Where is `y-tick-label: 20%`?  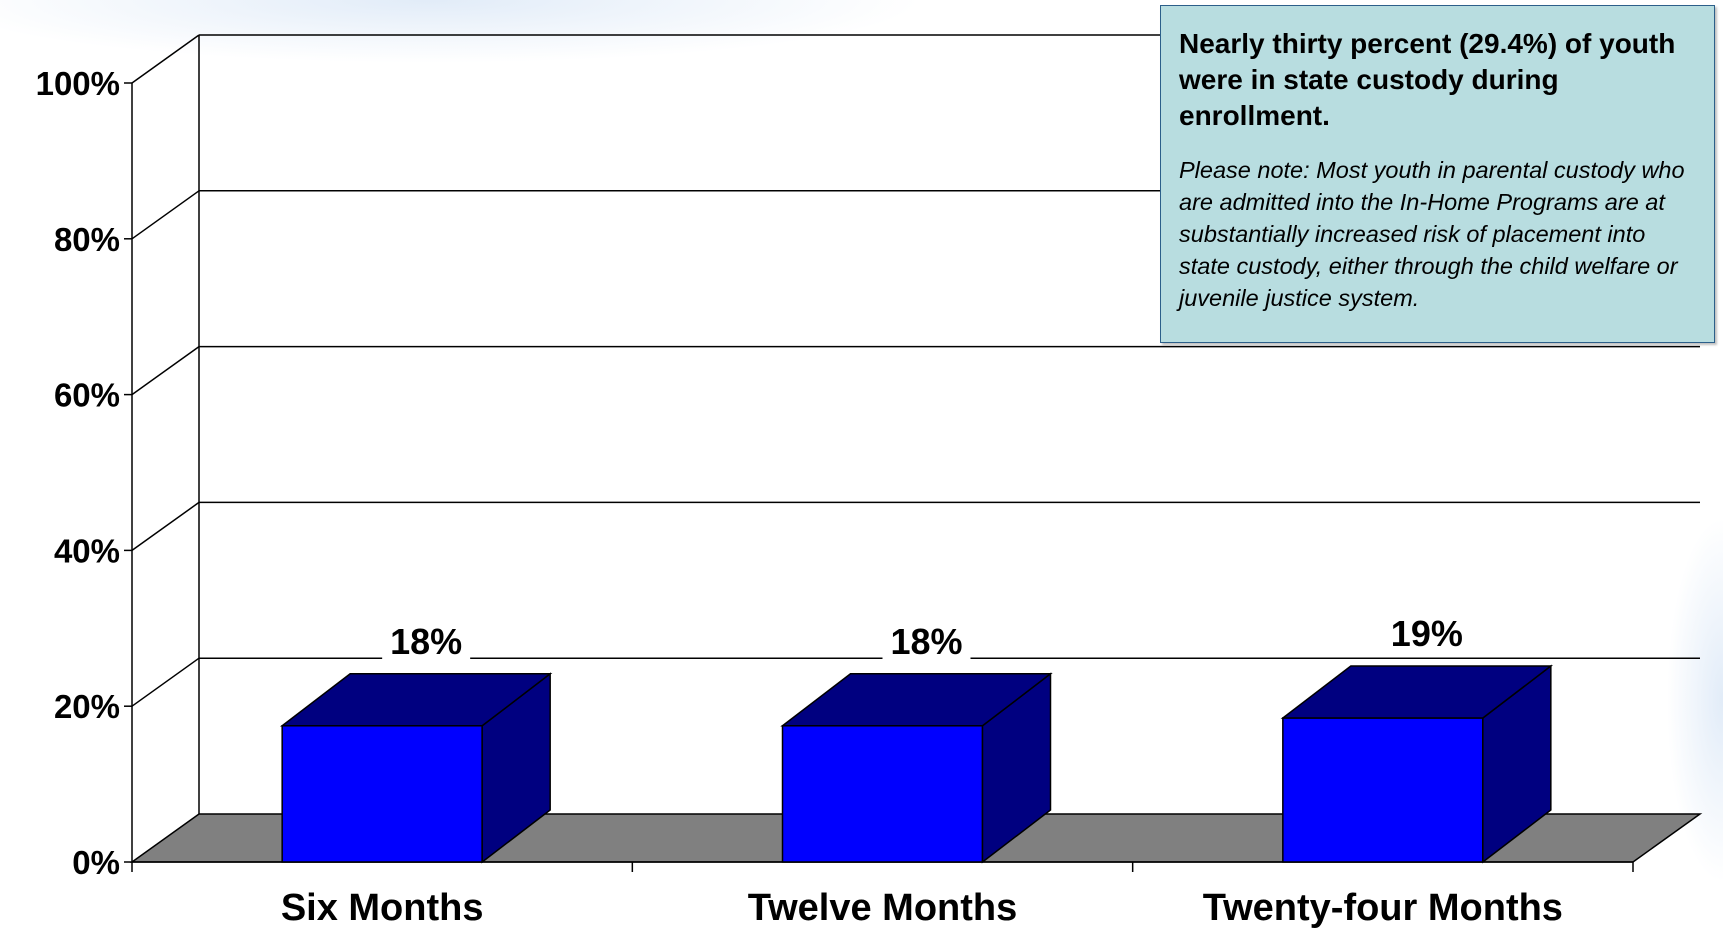 y-tick-label: 20% is located at coordinates (87, 706).